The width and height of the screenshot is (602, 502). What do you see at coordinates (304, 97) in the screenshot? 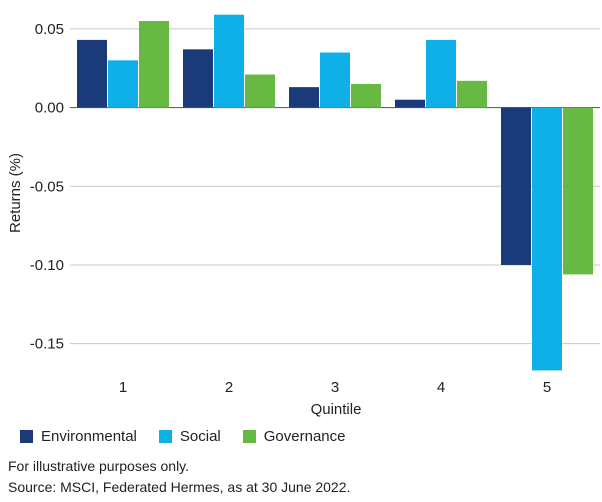
I see `bar-environmental-q3` at bounding box center [304, 97].